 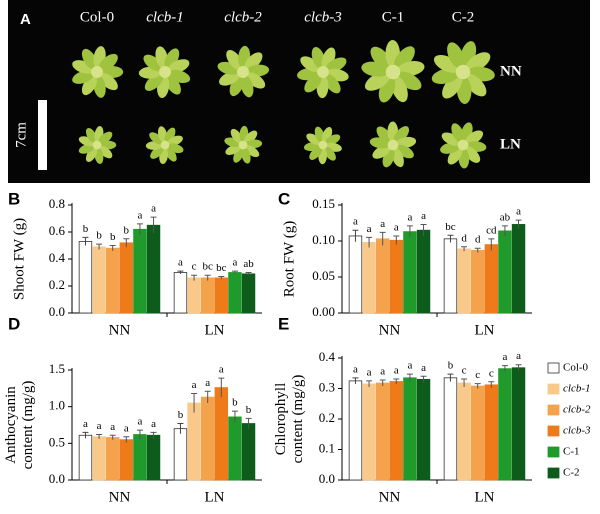 I want to click on significance-letter: b, so click(x=113, y=237).